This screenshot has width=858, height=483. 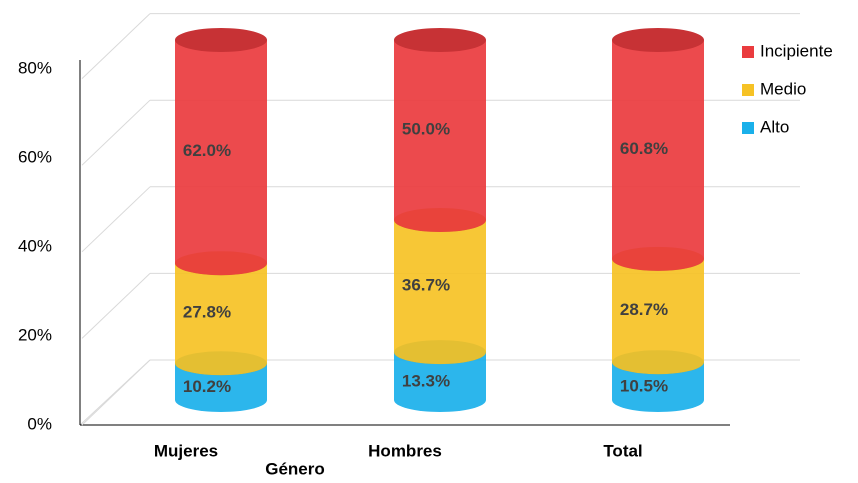 What do you see at coordinates (426, 128) in the screenshot?
I see `value-label: 50.0%` at bounding box center [426, 128].